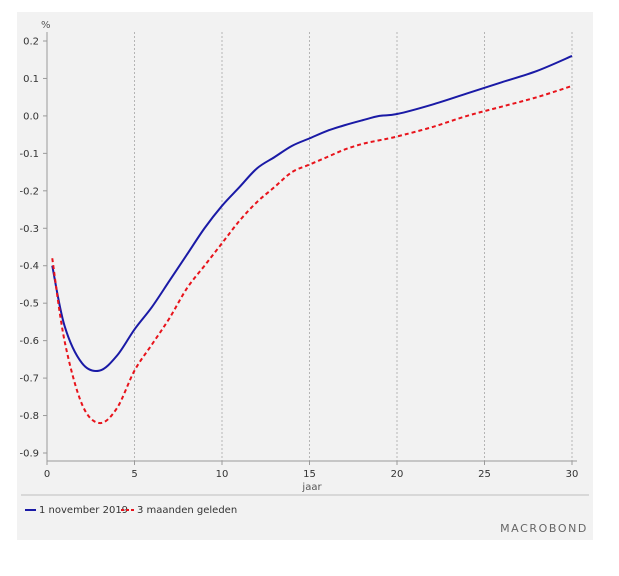 The image size is (619, 576). I want to click on brand-logo: MACROBOND, so click(544, 528).